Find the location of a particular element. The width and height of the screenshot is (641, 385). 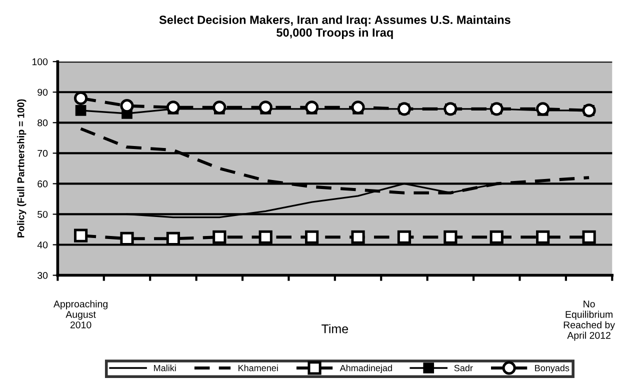

legend-label: Maliki is located at coordinates (165, 368).